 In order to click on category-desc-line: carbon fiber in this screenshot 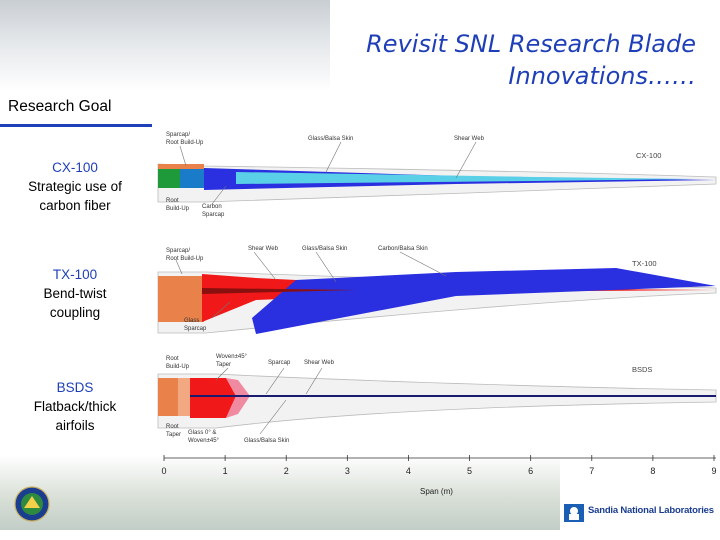, I will do `click(75, 205)`.